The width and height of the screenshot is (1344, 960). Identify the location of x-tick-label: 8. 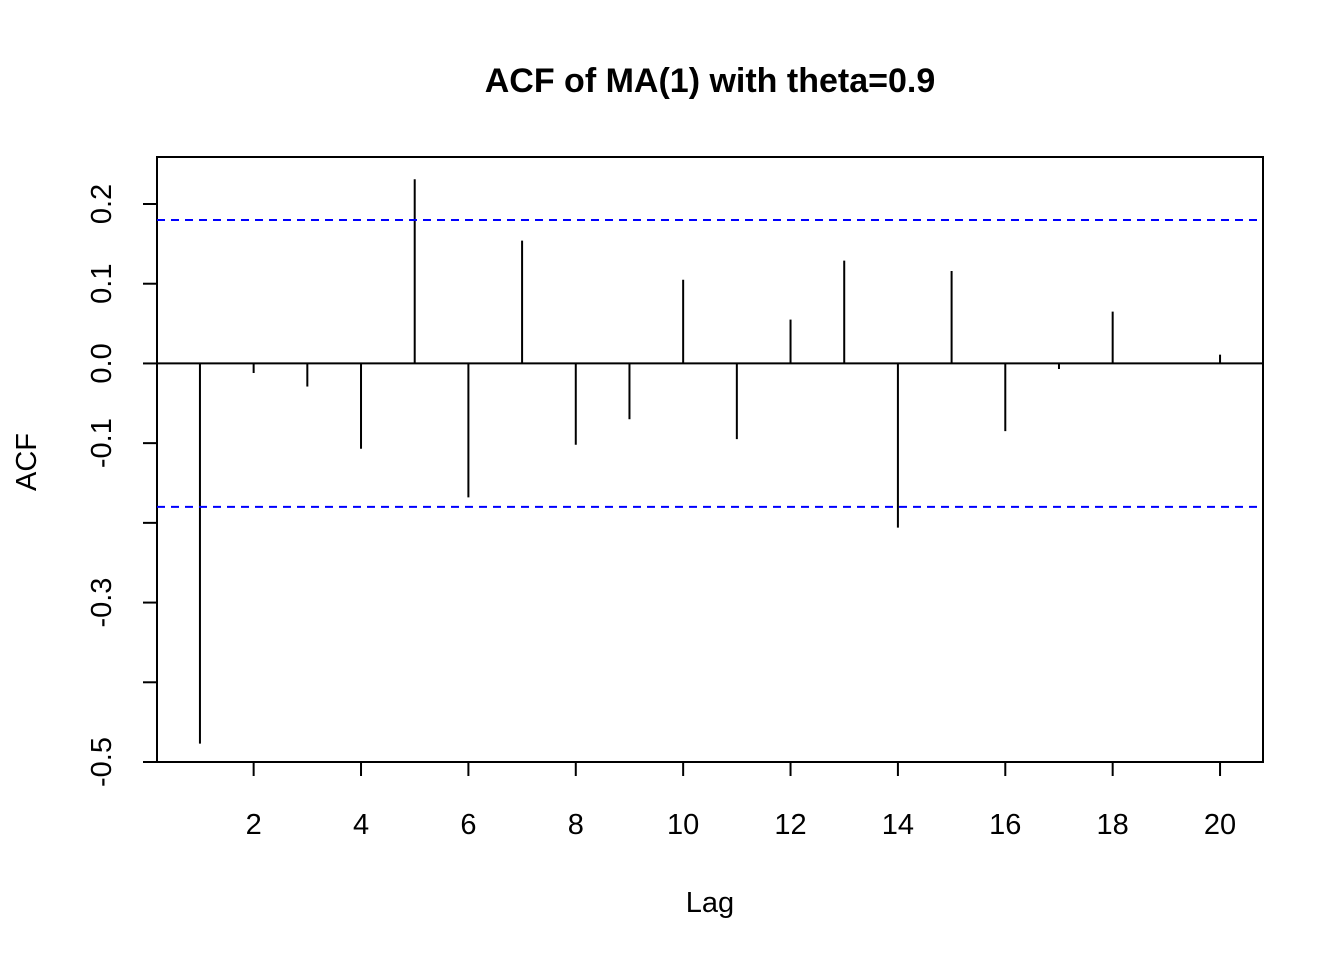
(576, 825).